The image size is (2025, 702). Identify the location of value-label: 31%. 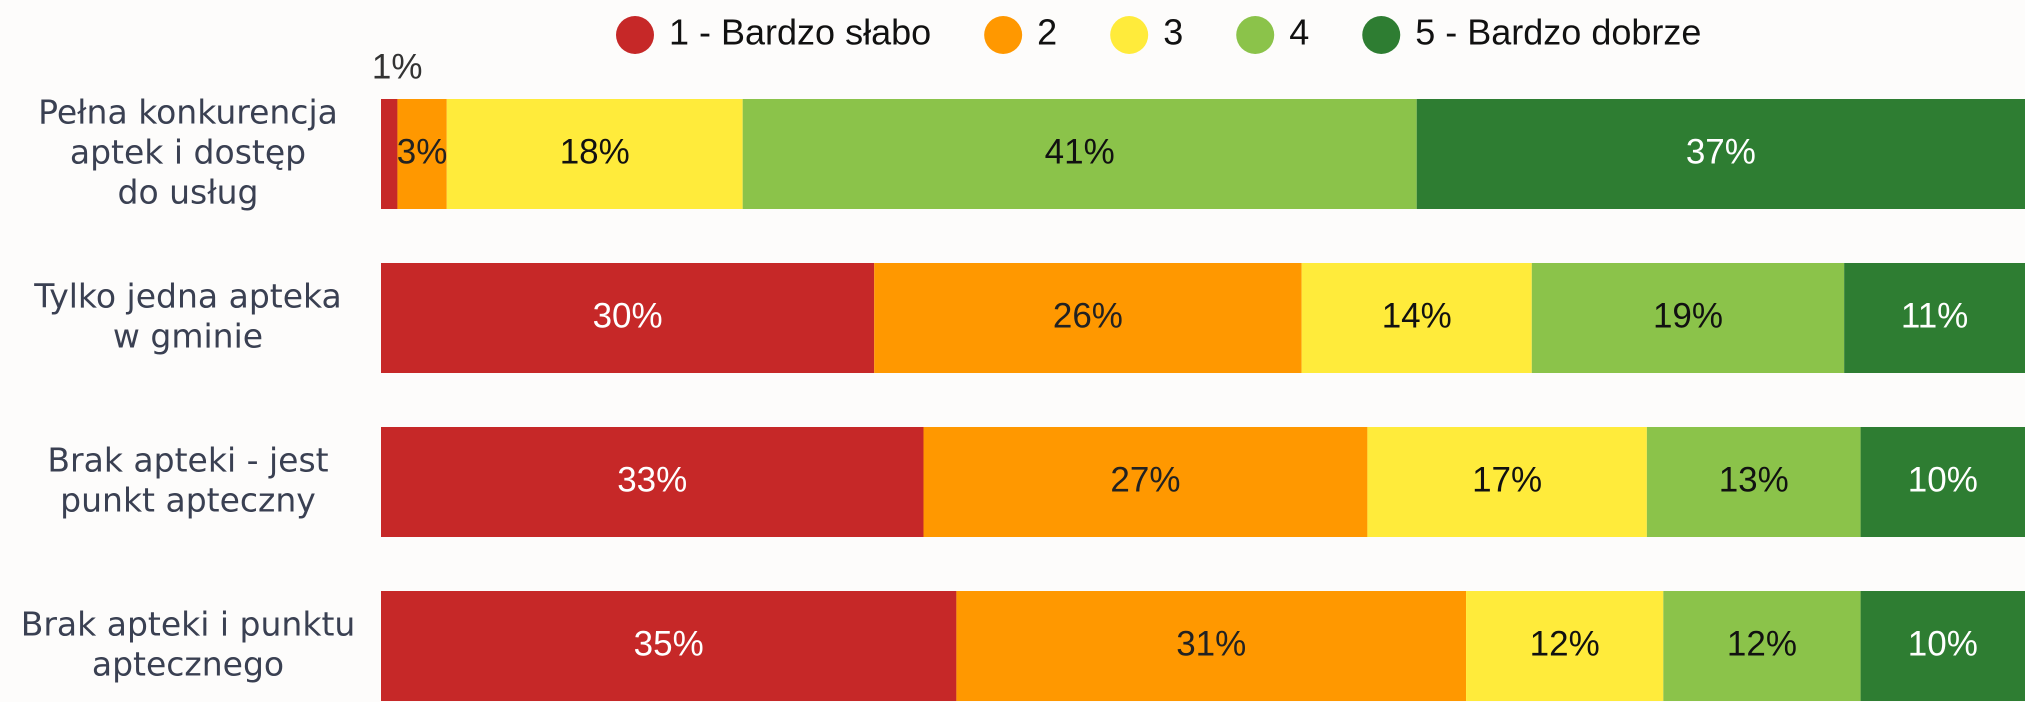
(1211, 643).